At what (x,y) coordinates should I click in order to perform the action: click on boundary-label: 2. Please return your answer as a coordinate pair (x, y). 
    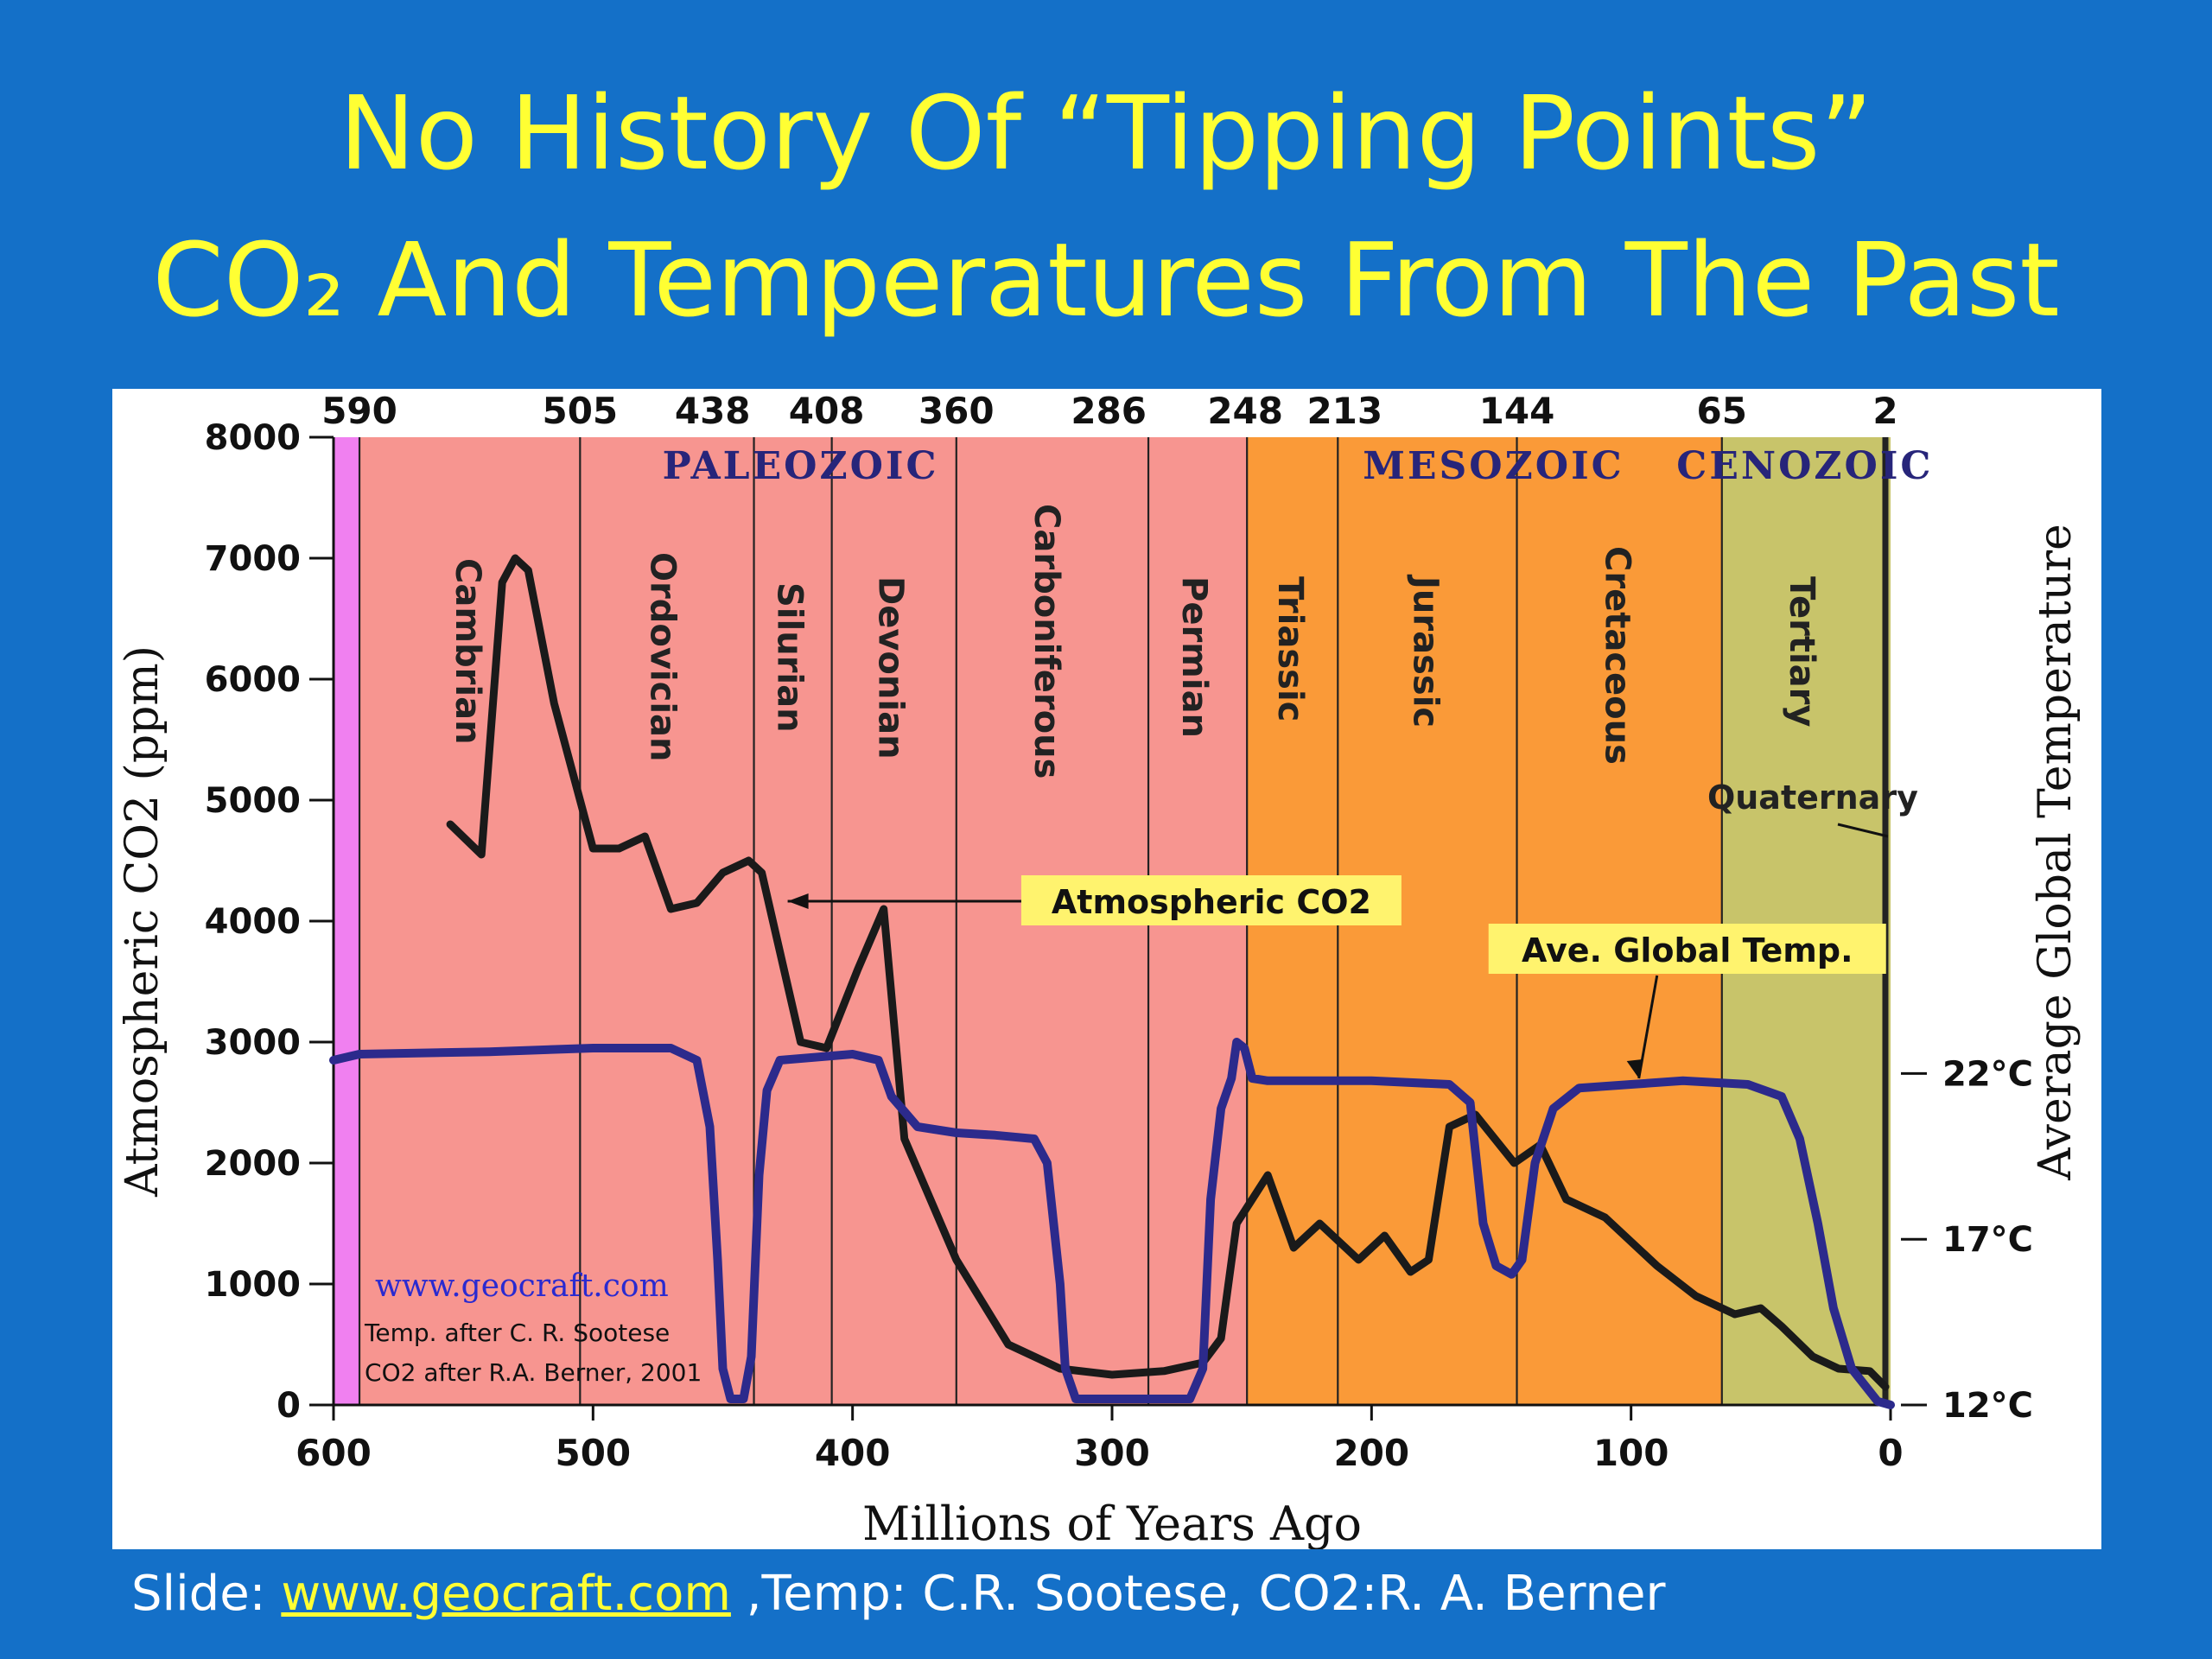
    Looking at the image, I should click on (1884, 411).